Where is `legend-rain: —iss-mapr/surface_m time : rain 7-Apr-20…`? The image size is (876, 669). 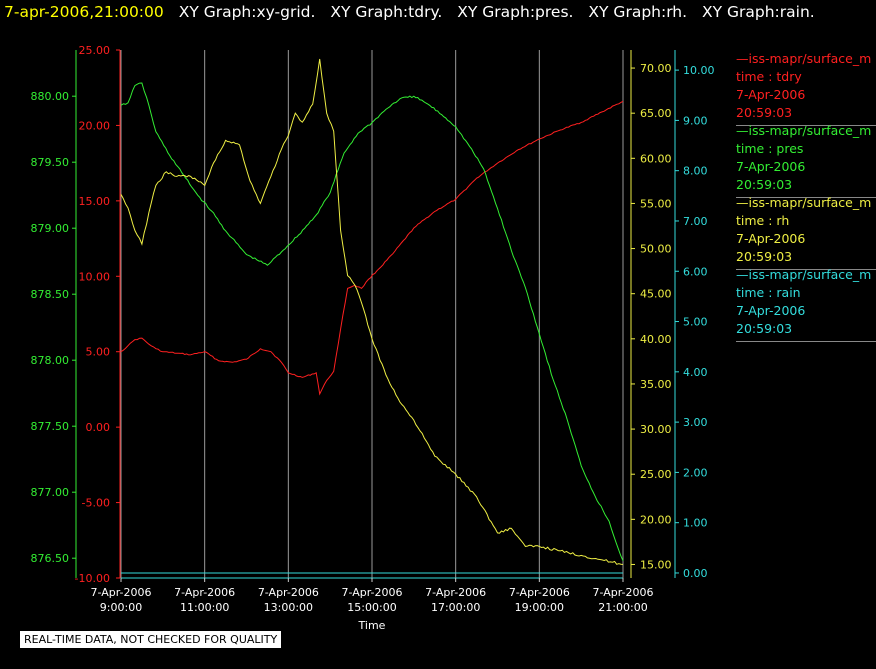 legend-rain: —iss-mapr/surface_m time : rain 7-Apr-20… is located at coordinates (806, 304).